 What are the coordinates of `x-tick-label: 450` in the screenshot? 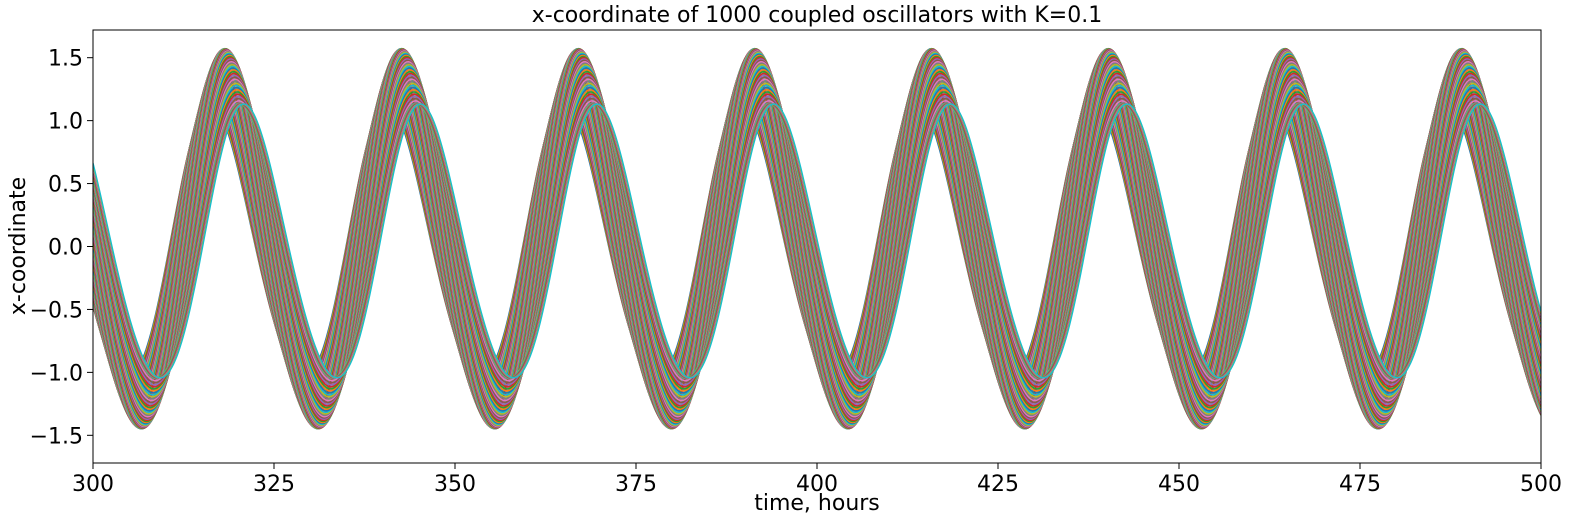 It's located at (1179, 484).